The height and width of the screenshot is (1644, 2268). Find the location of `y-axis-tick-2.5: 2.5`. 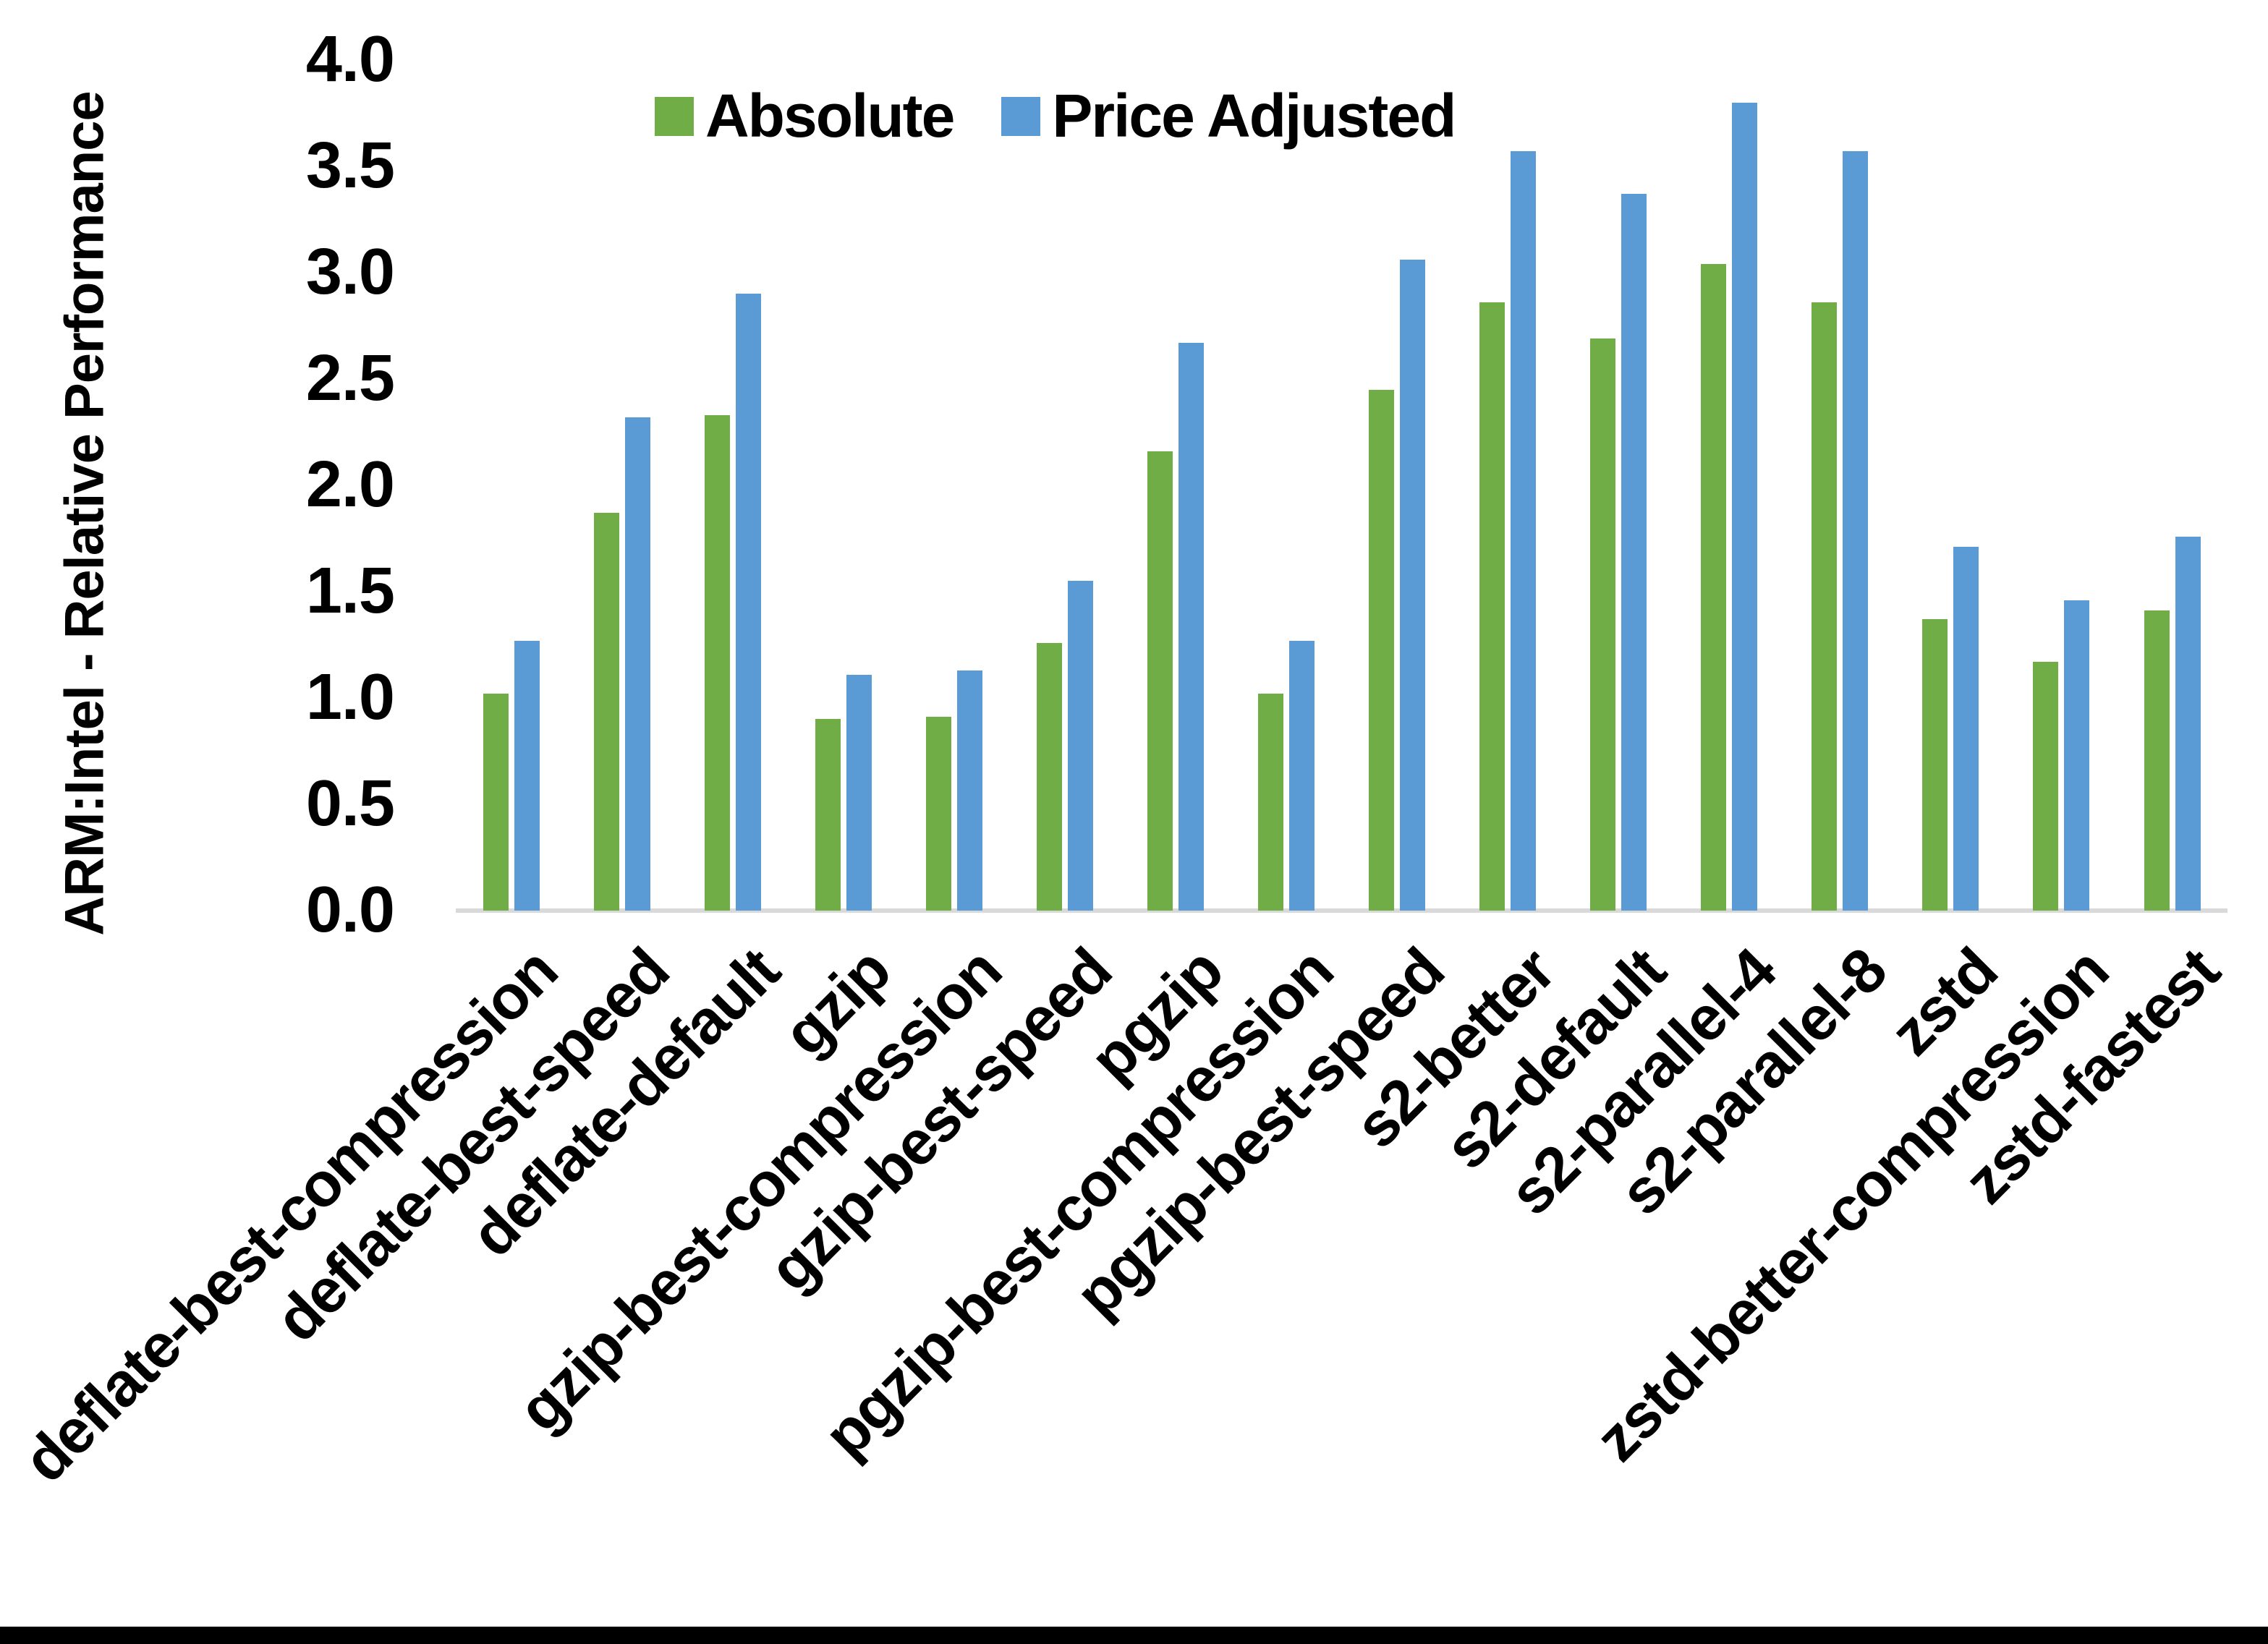

y-axis-tick-2.5: 2.5 is located at coordinates (350, 378).